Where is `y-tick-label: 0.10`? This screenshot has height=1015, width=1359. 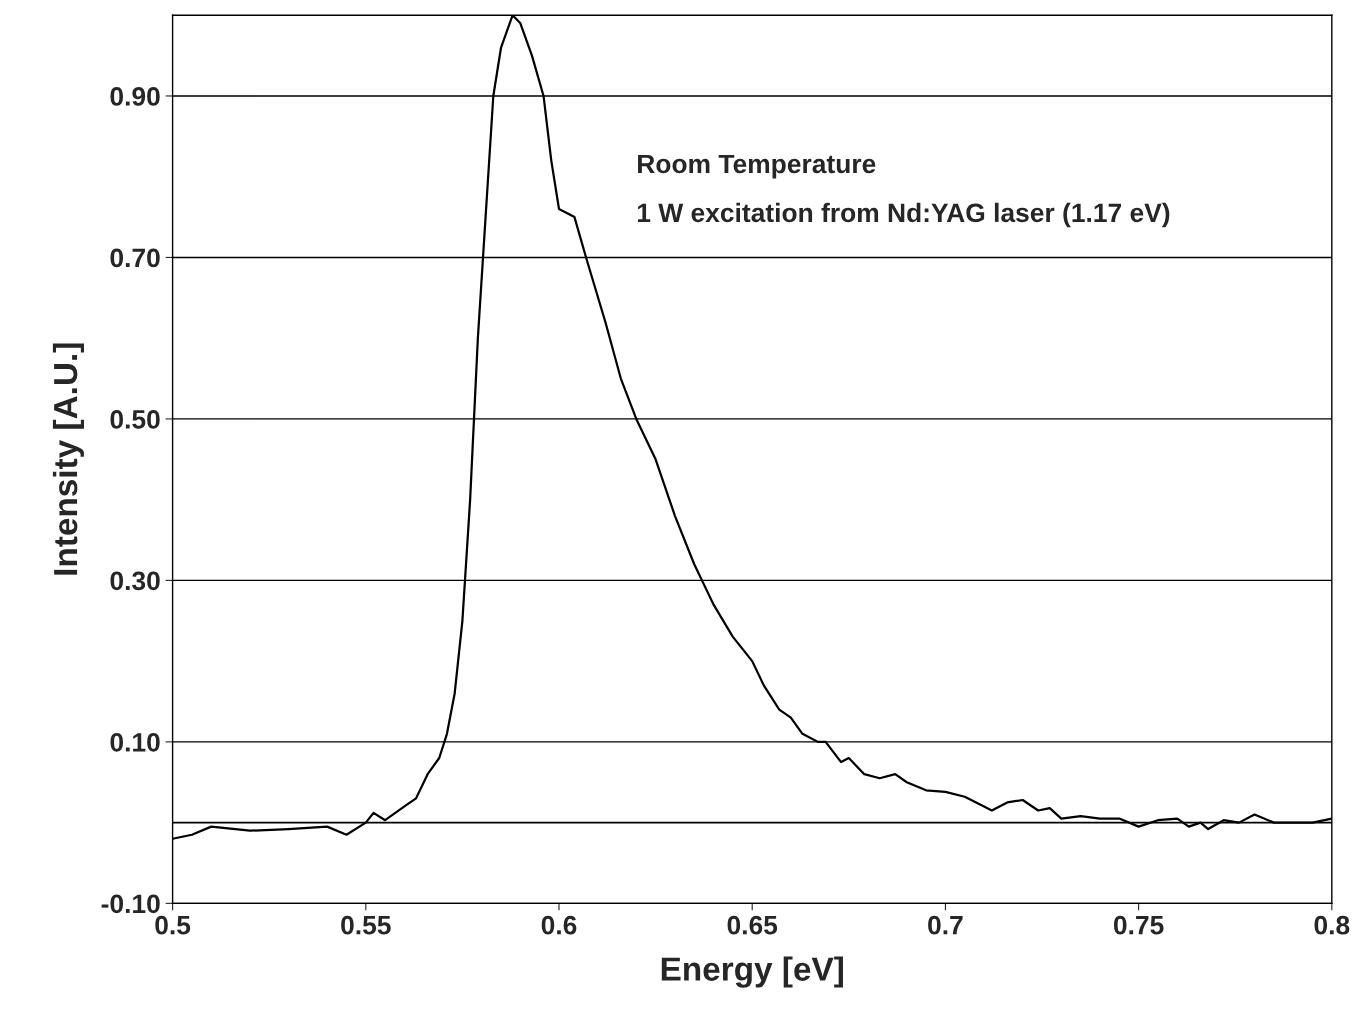 y-tick-label: 0.10 is located at coordinates (135, 742).